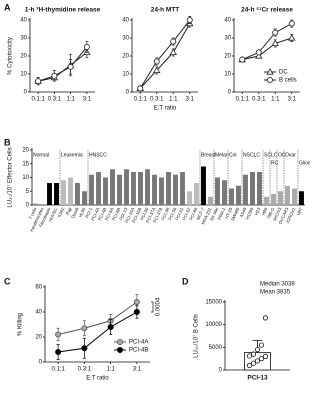 Image resolution: width=320 pixels, height=400 pixels. Describe the element at coordinates (300, 211) in the screenshot. I see `x-tick-label: U87` at that location.